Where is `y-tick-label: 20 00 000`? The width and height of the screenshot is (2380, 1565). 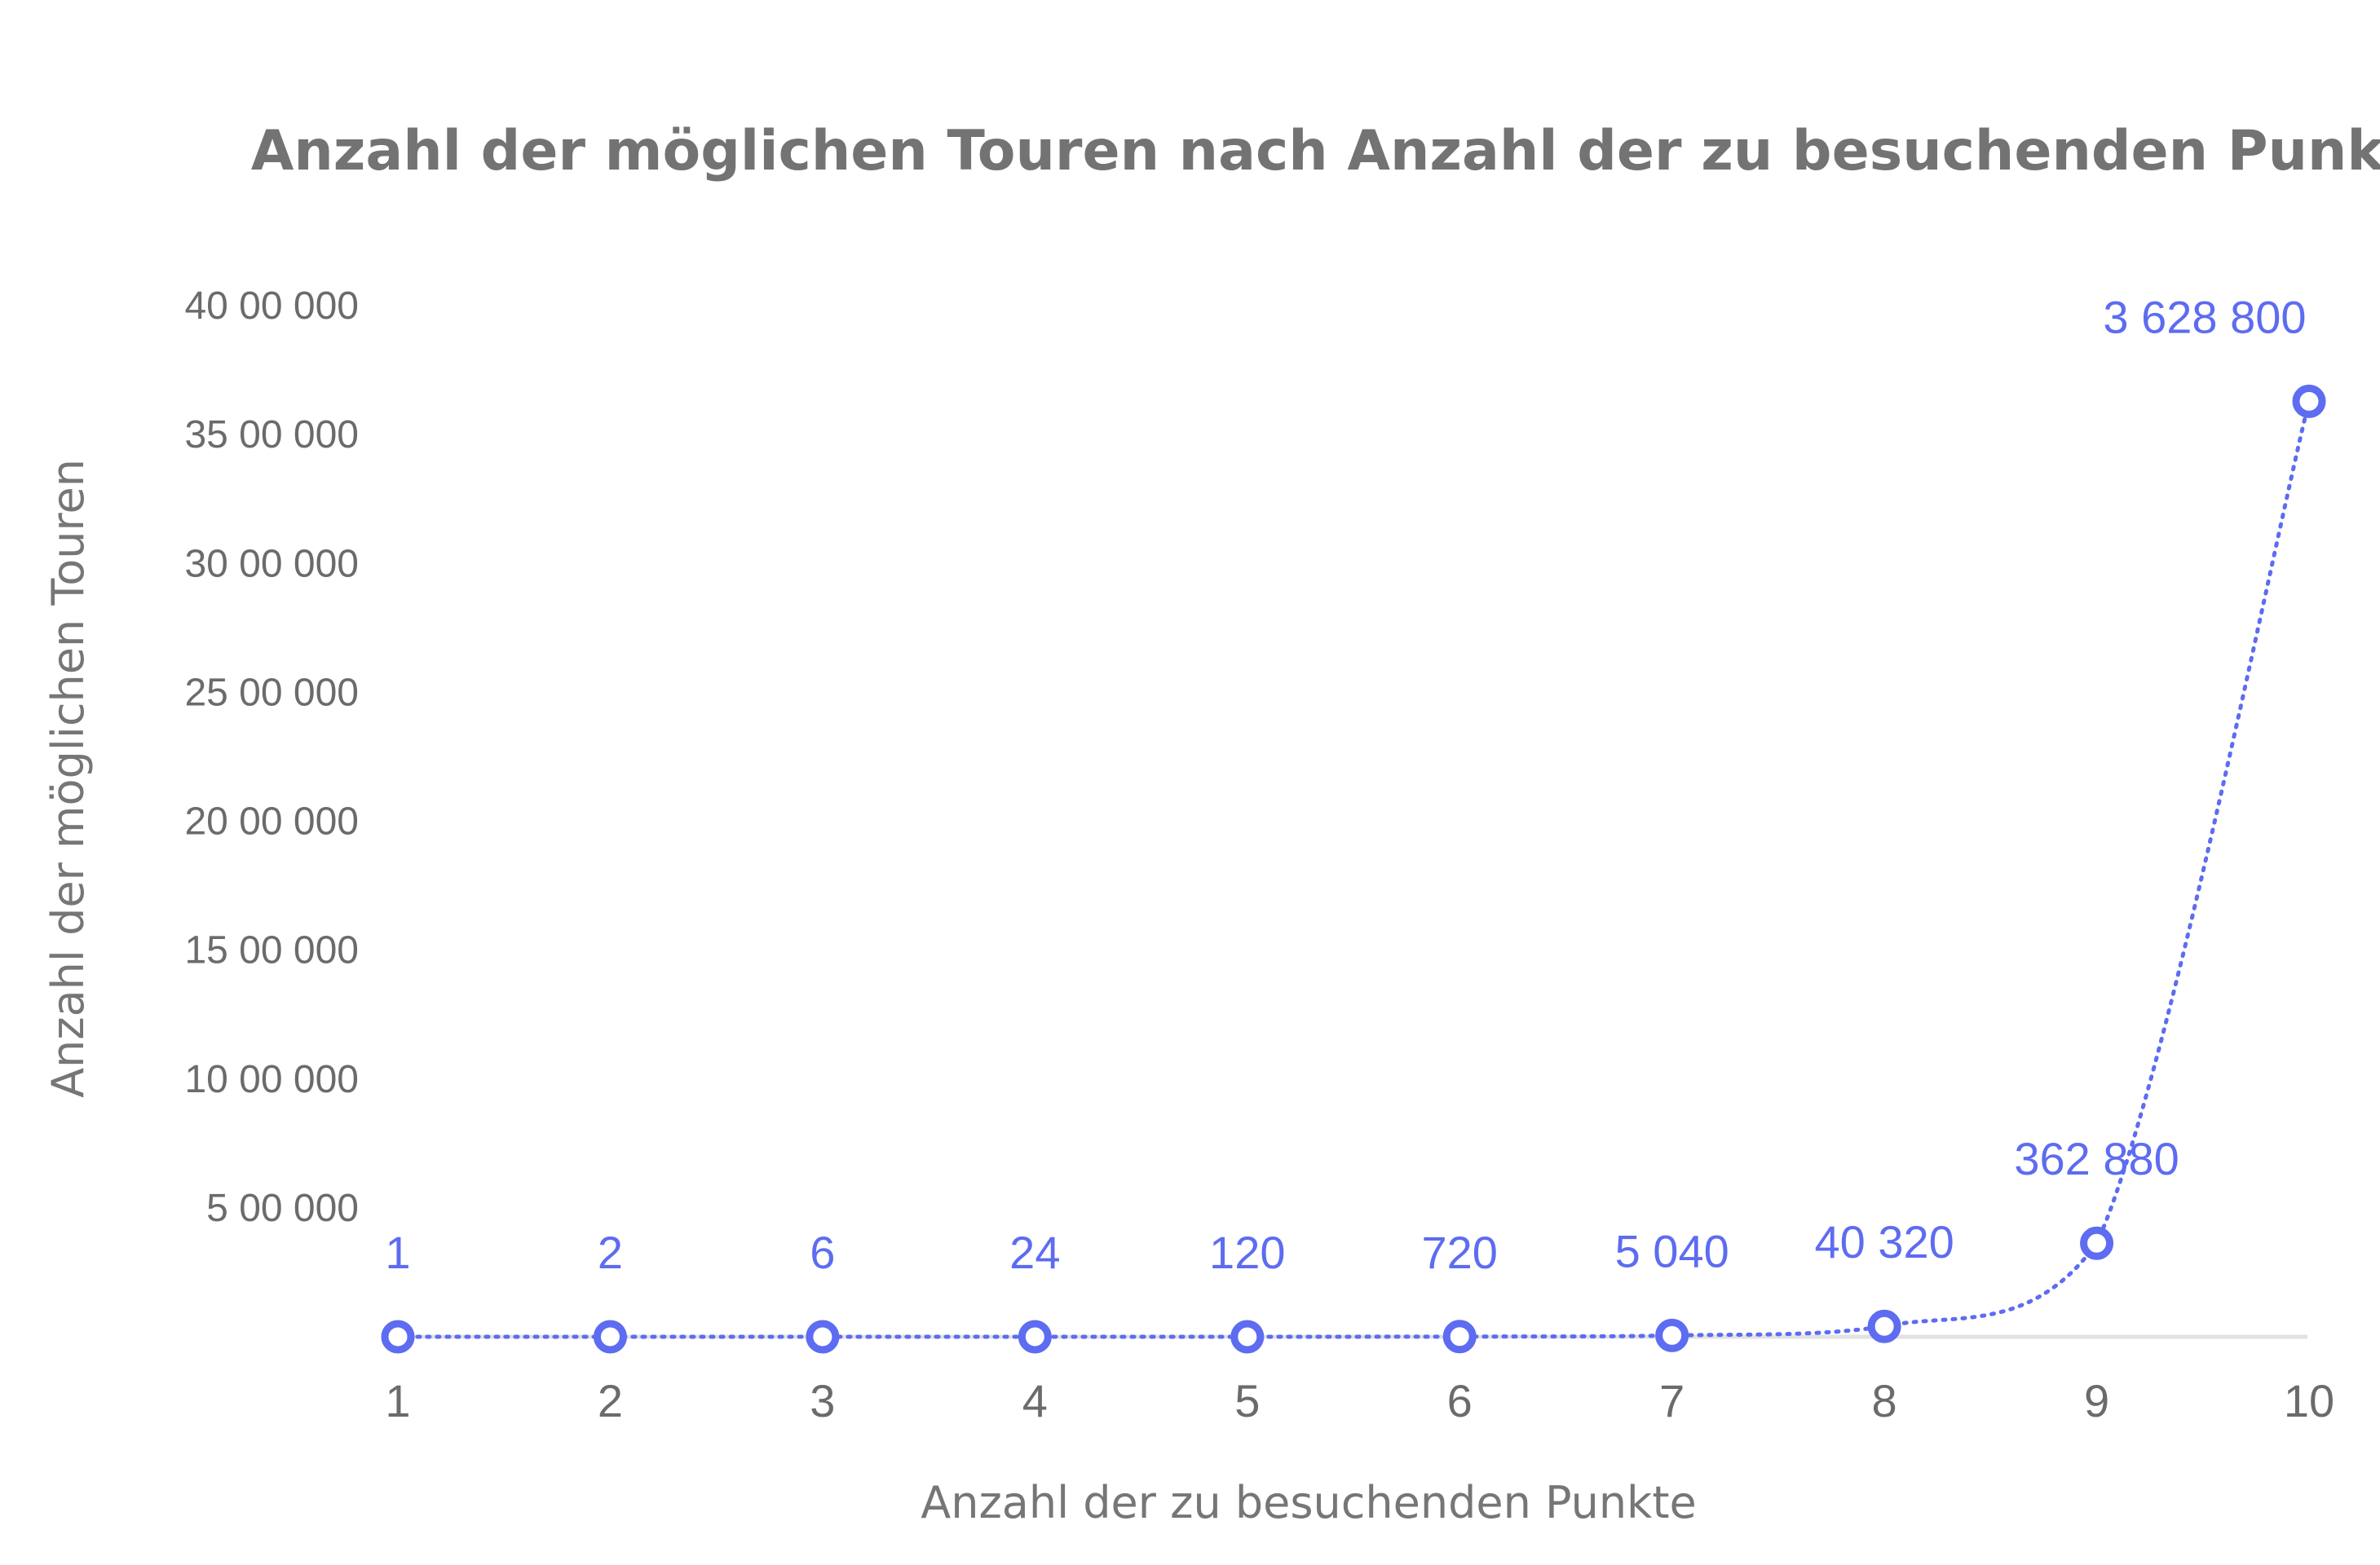 y-tick-label: 20 00 000 is located at coordinates (271, 822).